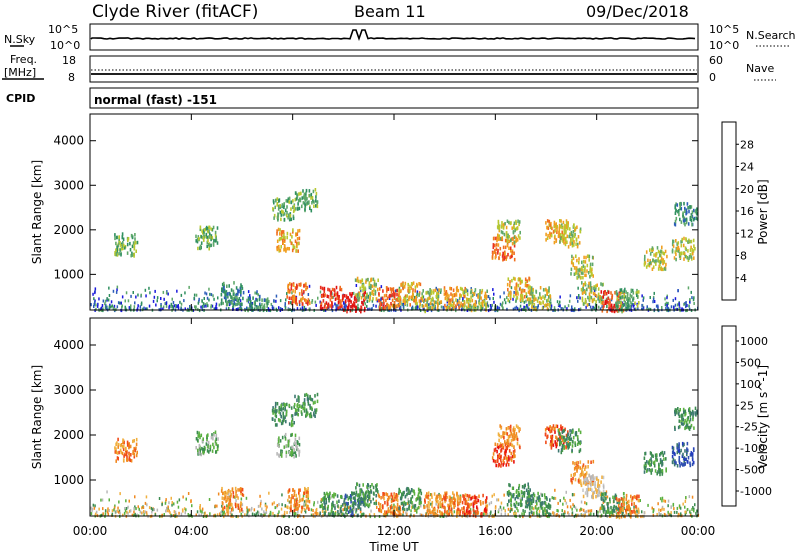  Describe the element at coordinates (716, 60) in the screenshot. I see `nave-tick-top: 60` at that location.